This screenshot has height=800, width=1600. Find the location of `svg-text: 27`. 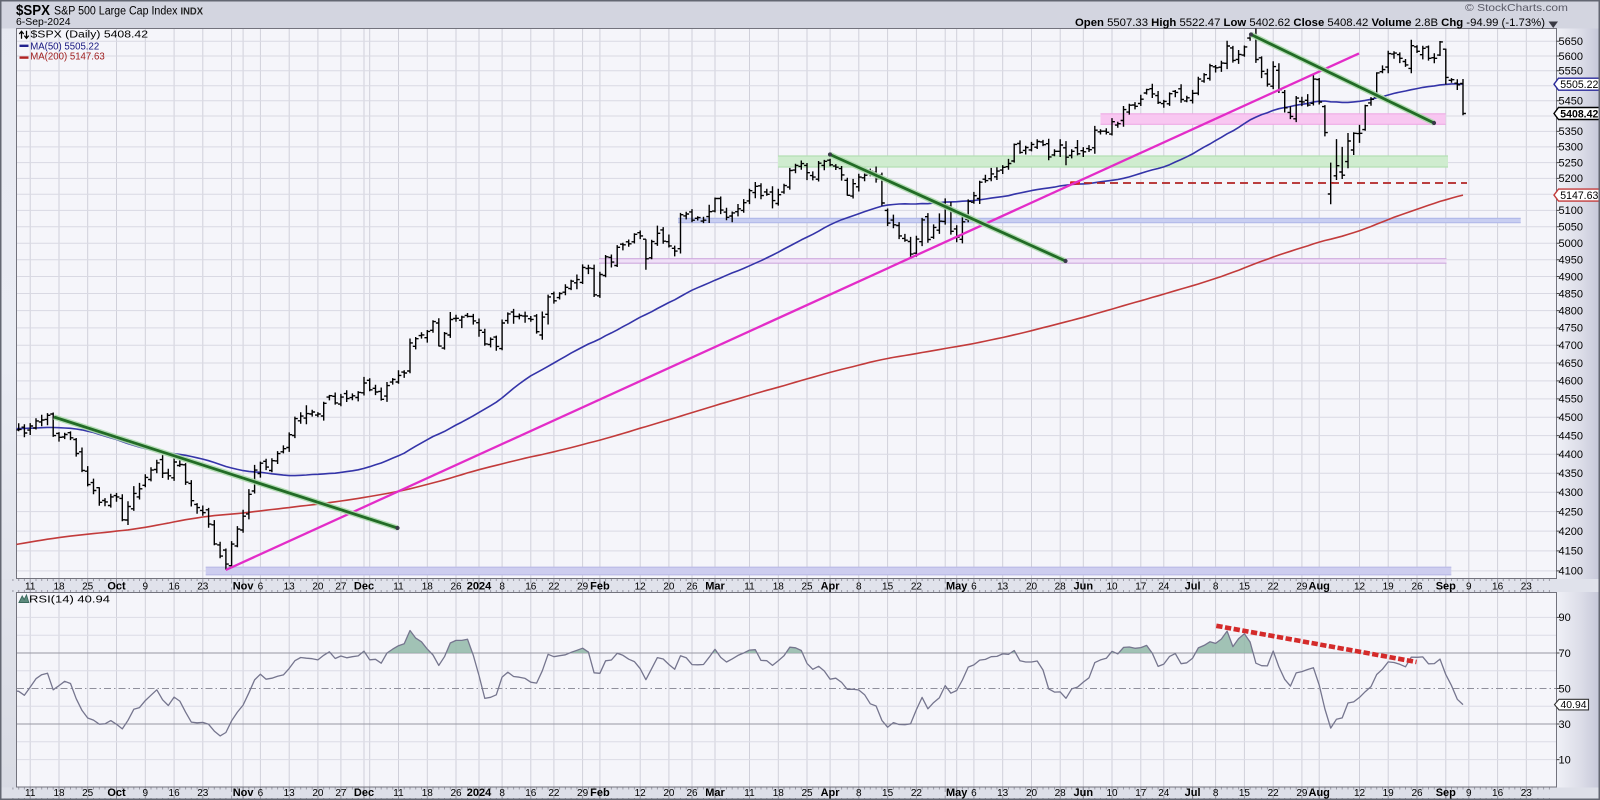

svg-text: 27 is located at coordinates (341, 586).